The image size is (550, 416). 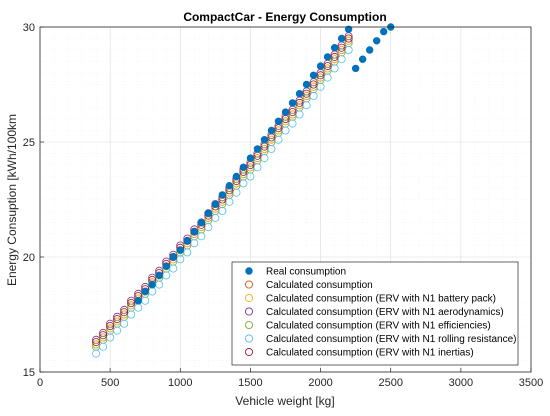 I want to click on x-tick-label: 1000, so click(x=180, y=383).